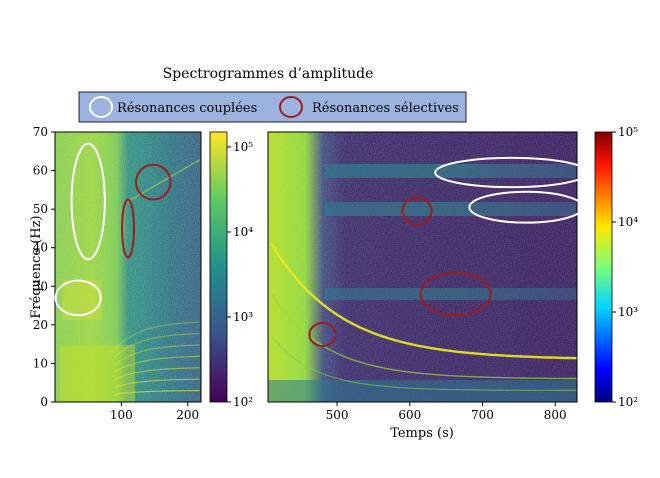  Describe the element at coordinates (625, 267) in the screenshot. I see `right-colorbar-ticks: 10² 10³ 10⁴ 10⁵` at that location.